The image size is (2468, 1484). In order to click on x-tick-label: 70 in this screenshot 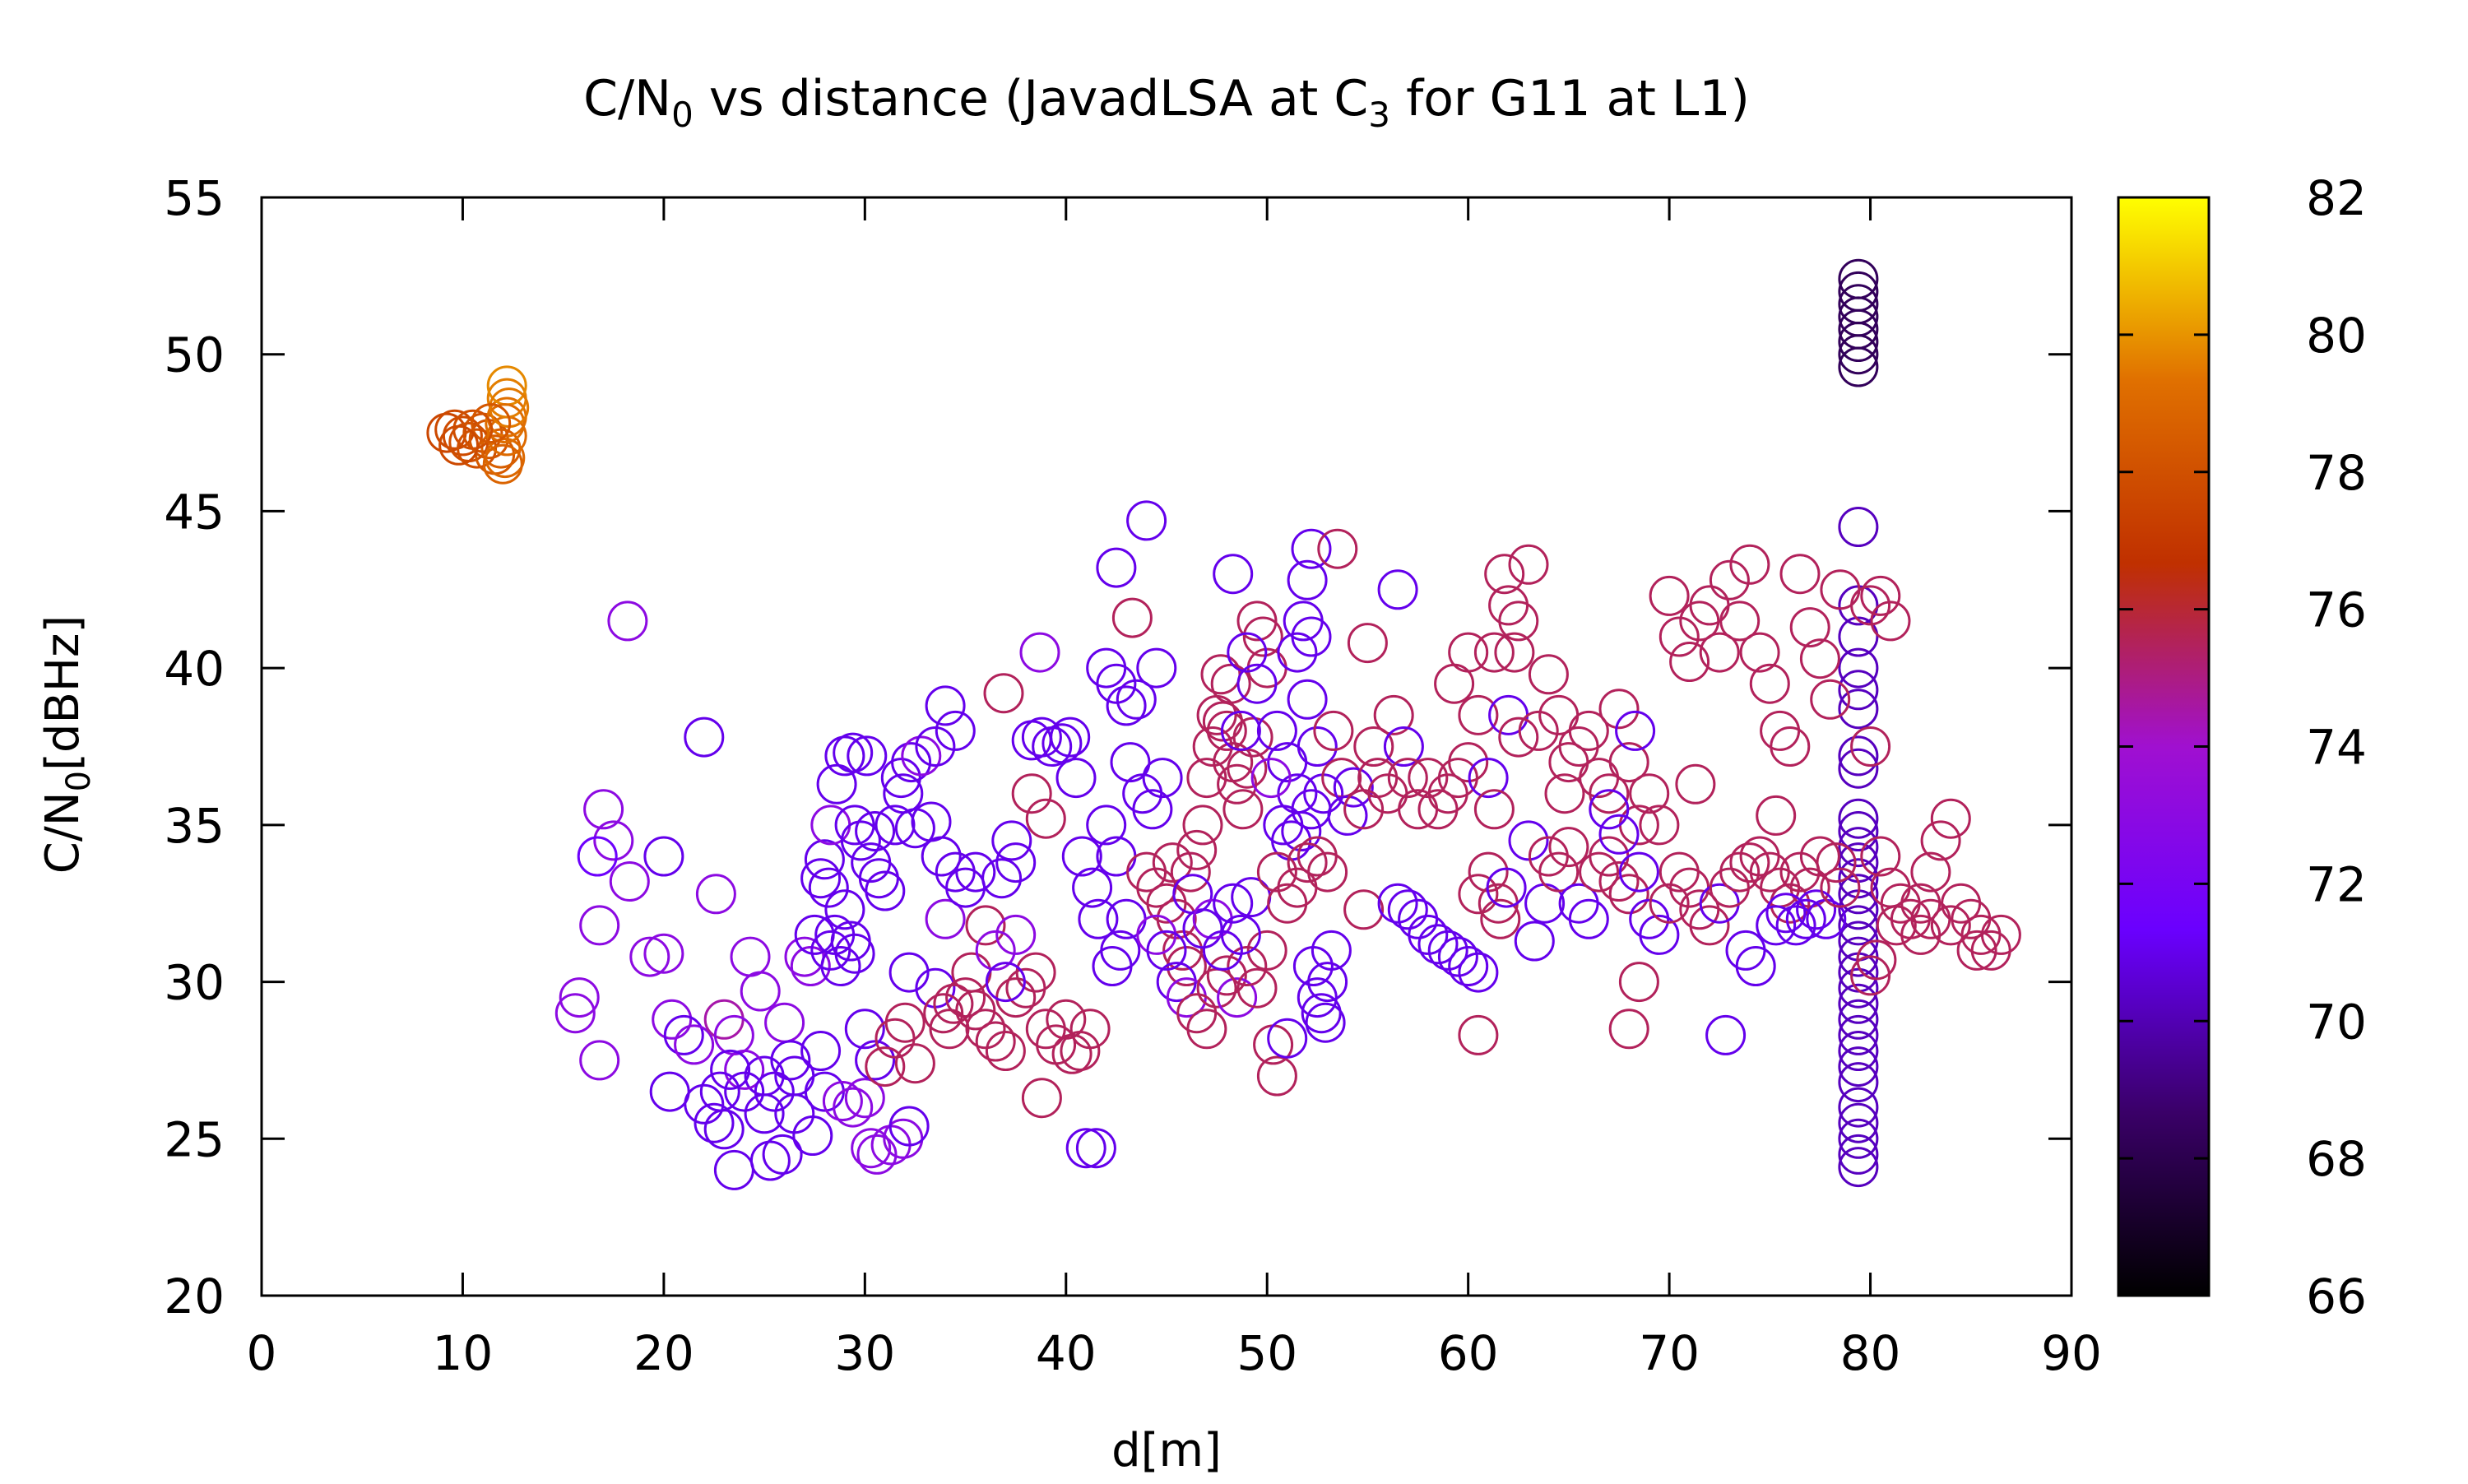, I will do `click(1669, 1353)`.